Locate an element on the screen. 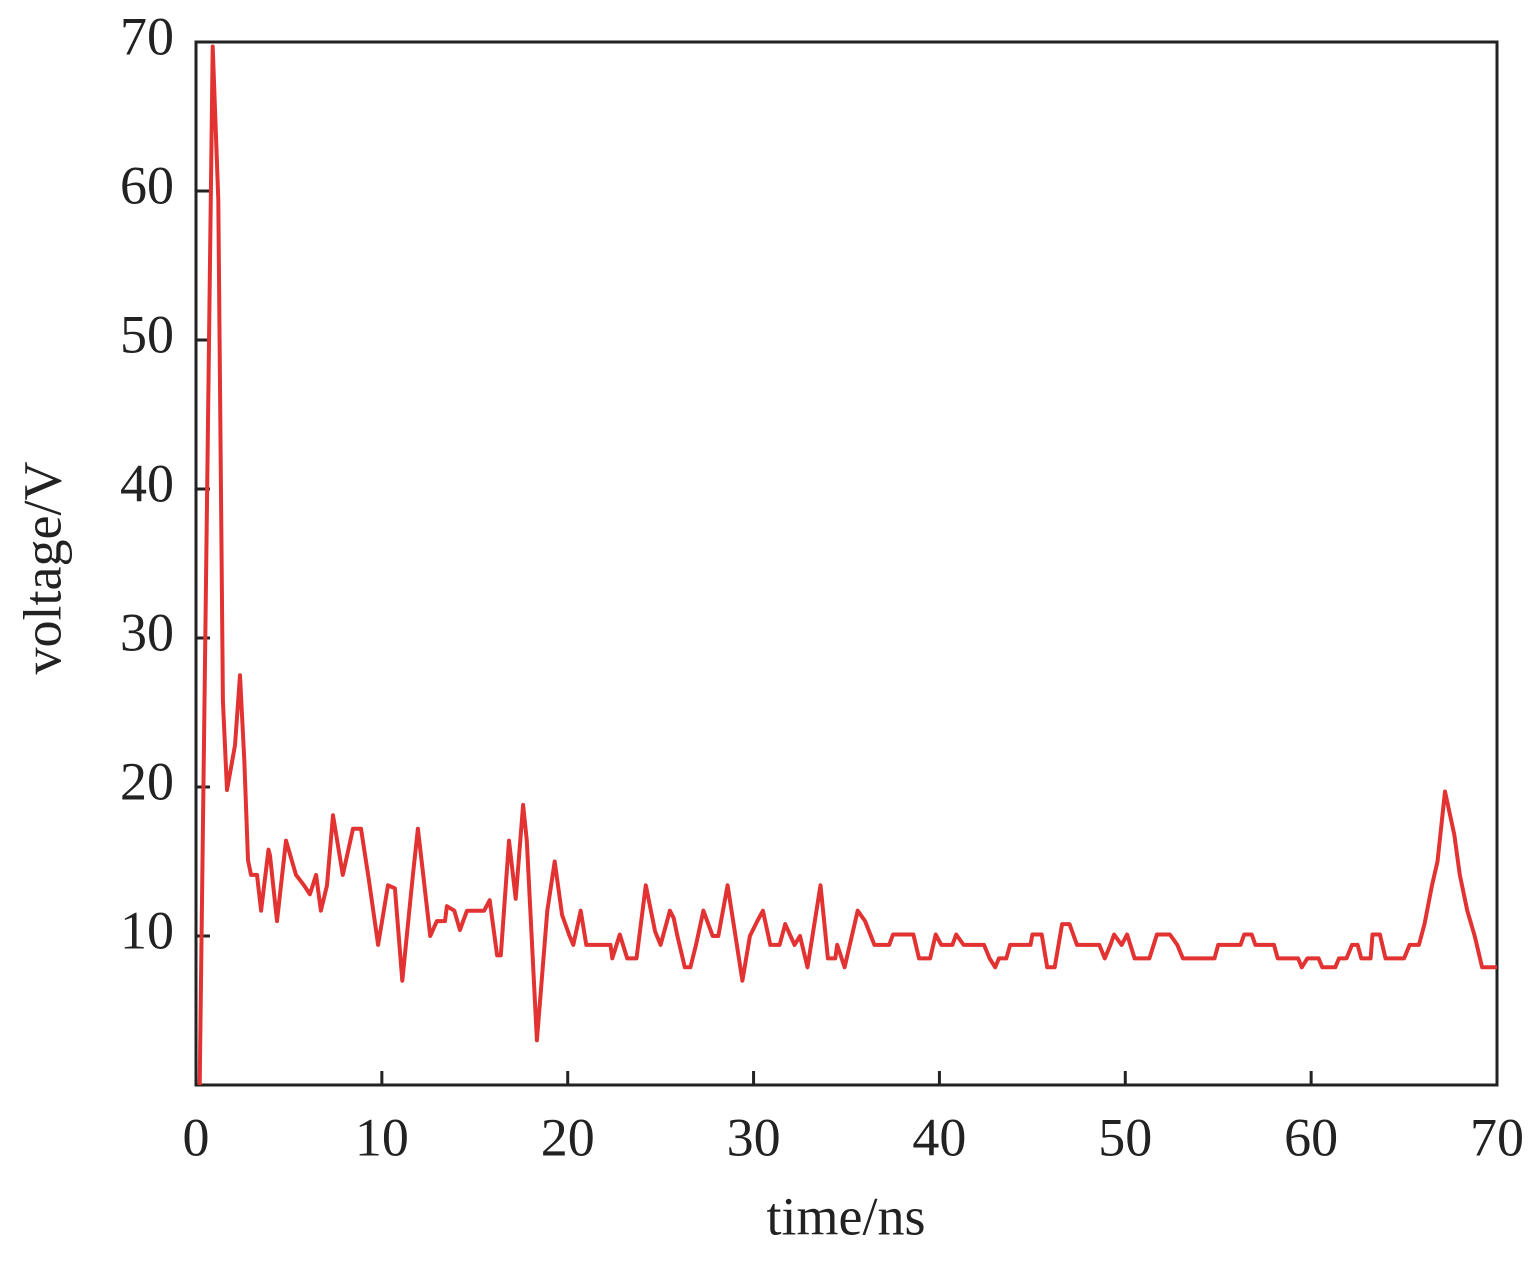 This screenshot has height=1263, width=1535. x-axis-label: time/ns is located at coordinates (846, 1216).